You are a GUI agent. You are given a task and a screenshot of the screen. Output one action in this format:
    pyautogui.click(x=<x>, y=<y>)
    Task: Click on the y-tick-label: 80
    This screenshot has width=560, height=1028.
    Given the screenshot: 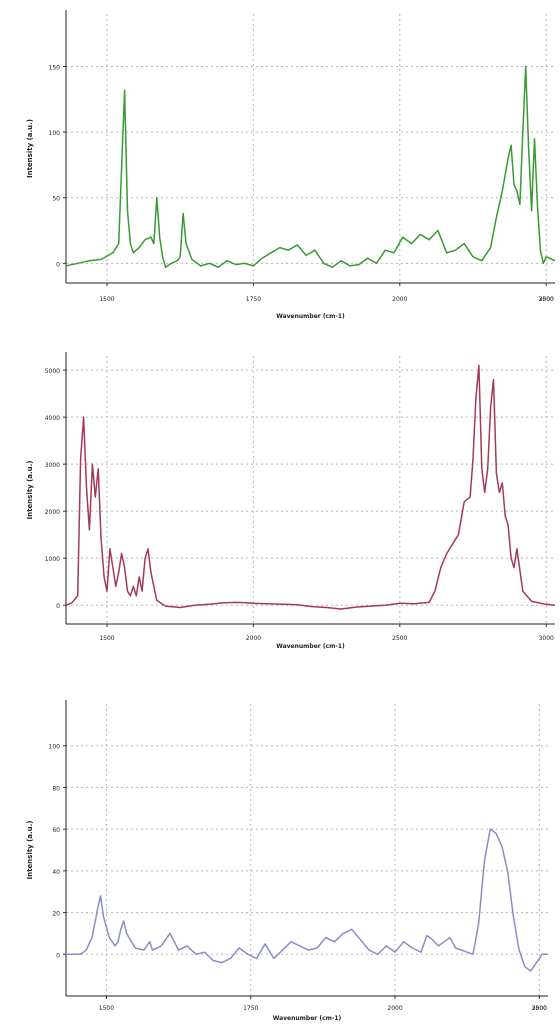 What is the action you would take?
    pyautogui.click(x=56, y=788)
    